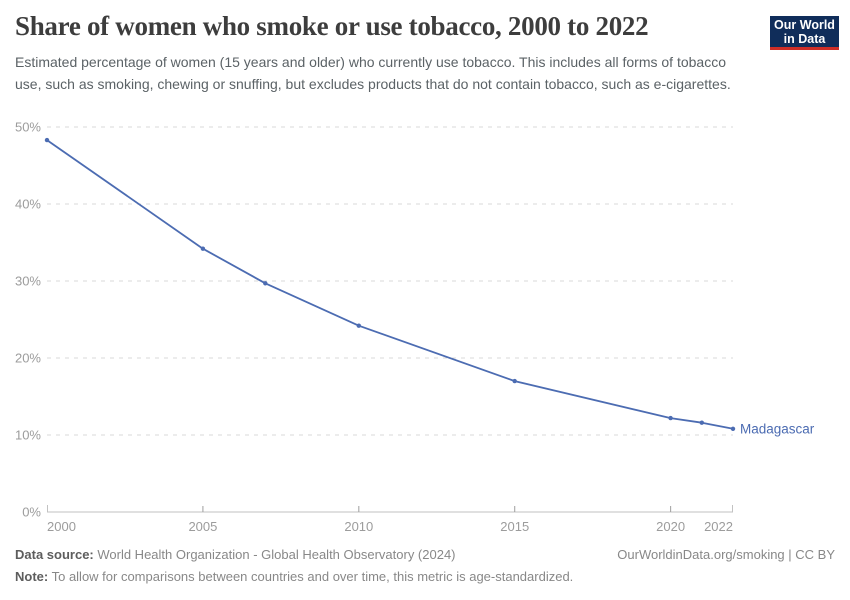 The width and height of the screenshot is (850, 600). Describe the element at coordinates (61, 526) in the screenshot. I see `x-axis-label: 2000` at that location.